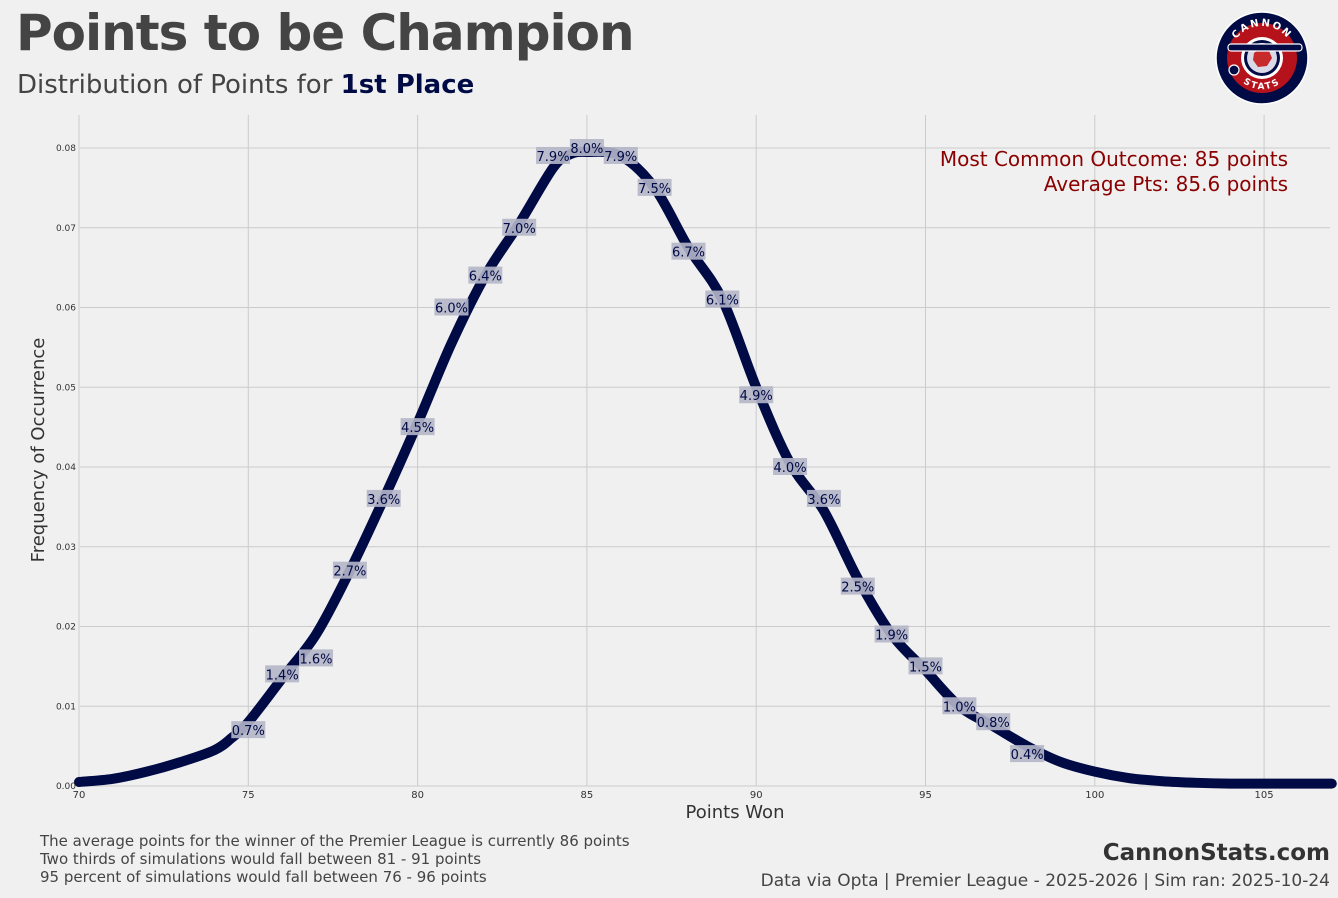 The height and width of the screenshot is (898, 1338). Describe the element at coordinates (66, 229) in the screenshot. I see `y-tick-label: 0.07` at that location.